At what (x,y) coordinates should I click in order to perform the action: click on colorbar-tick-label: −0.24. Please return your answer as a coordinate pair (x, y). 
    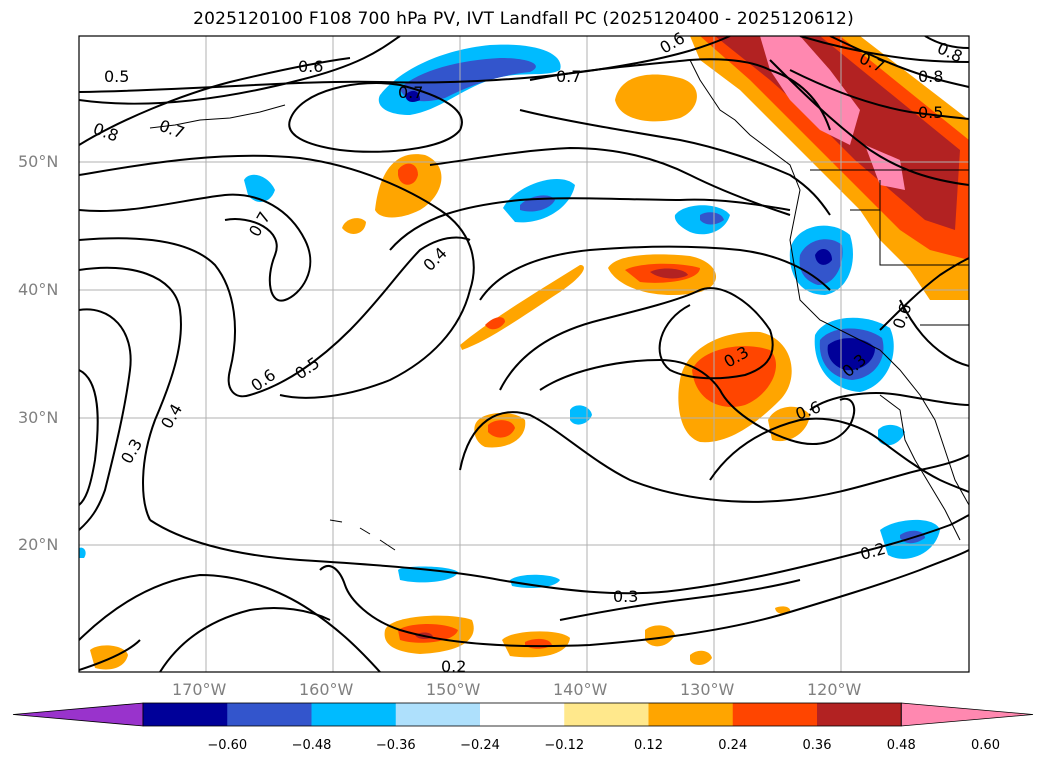
    Looking at the image, I should click on (480, 745).